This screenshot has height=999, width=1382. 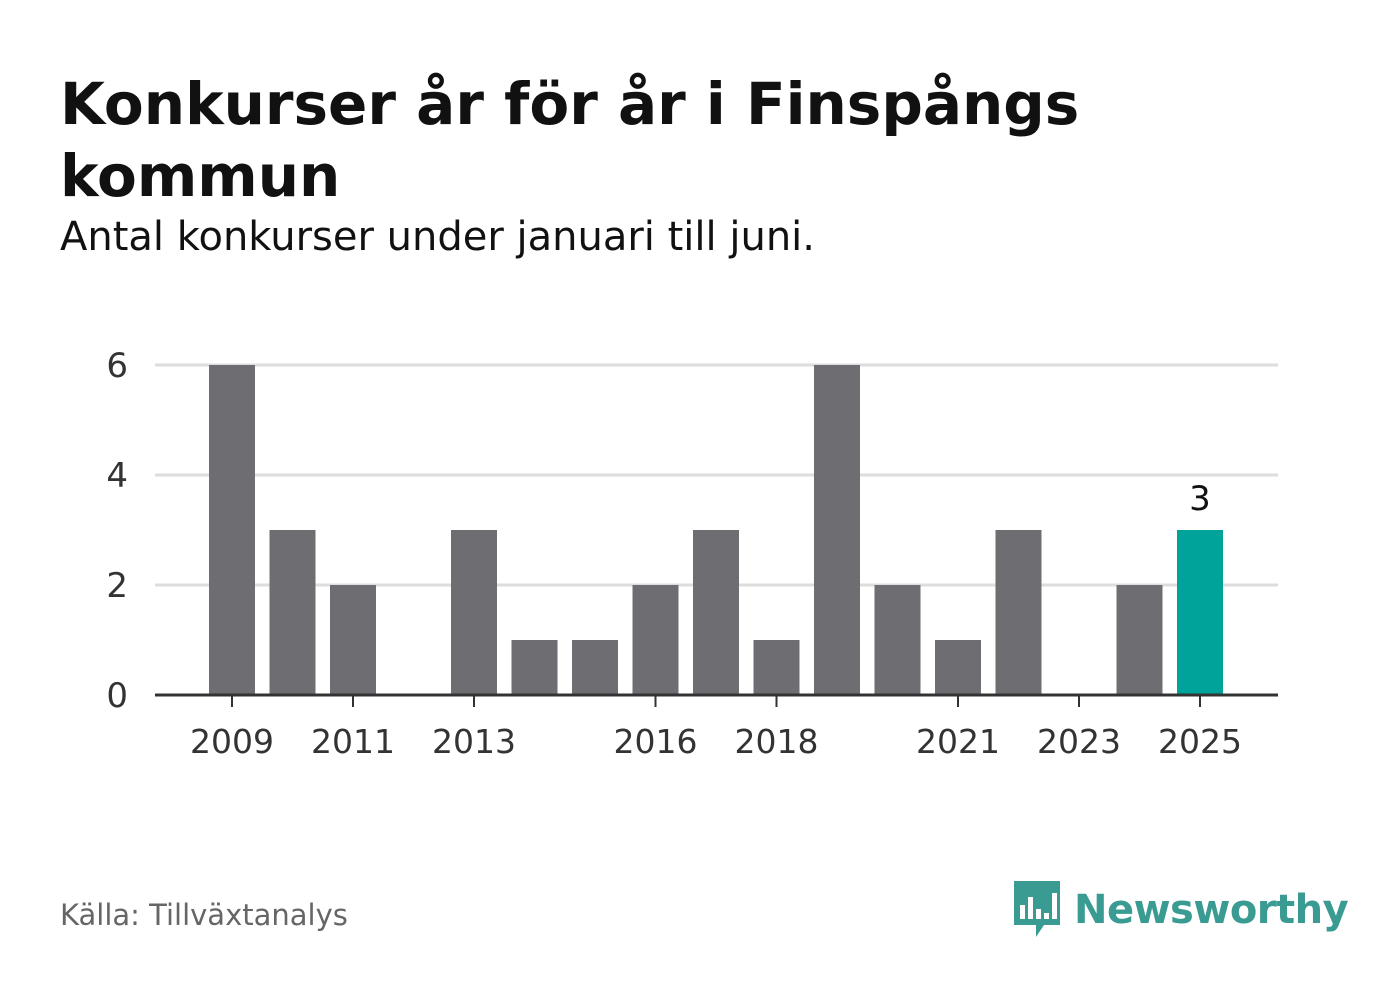 What do you see at coordinates (117, 696) in the screenshot?
I see `y-tick-label: 0` at bounding box center [117, 696].